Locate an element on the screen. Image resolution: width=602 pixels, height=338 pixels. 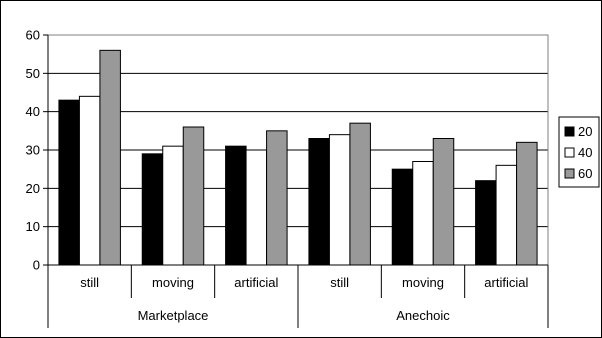
x-group-label: Marketplace is located at coordinates (173, 315).